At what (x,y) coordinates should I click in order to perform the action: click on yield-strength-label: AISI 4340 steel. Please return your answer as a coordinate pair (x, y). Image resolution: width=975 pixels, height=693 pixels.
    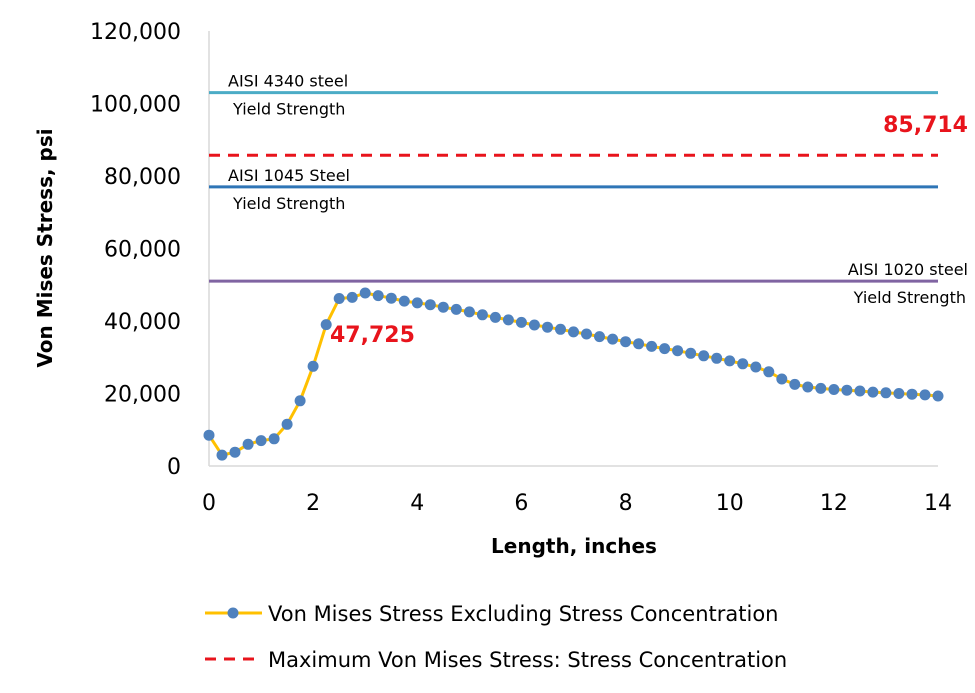
    Looking at the image, I should click on (288, 81).